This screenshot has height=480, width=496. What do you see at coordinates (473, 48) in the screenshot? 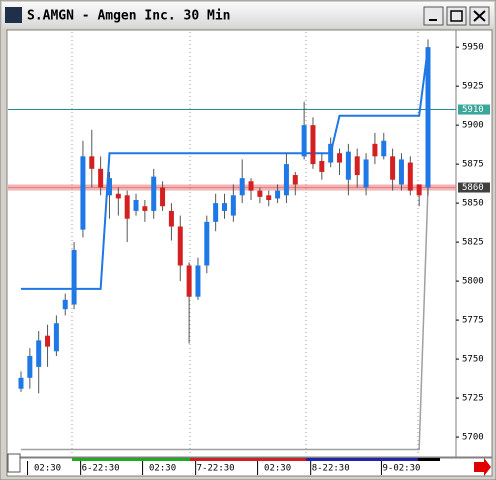
I see `y-tick-label: 5950` at bounding box center [473, 48].